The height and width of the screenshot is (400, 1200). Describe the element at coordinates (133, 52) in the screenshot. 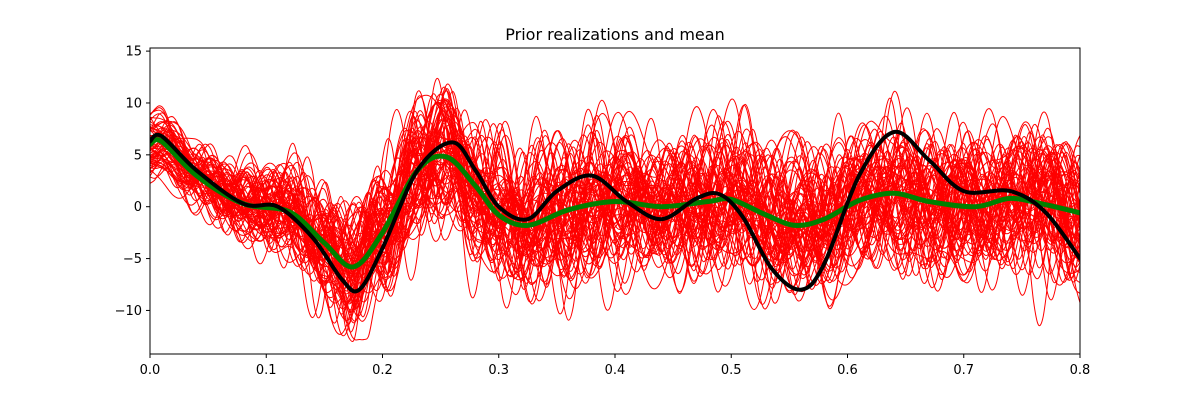

I see `y-tick-label: 15` at that location.